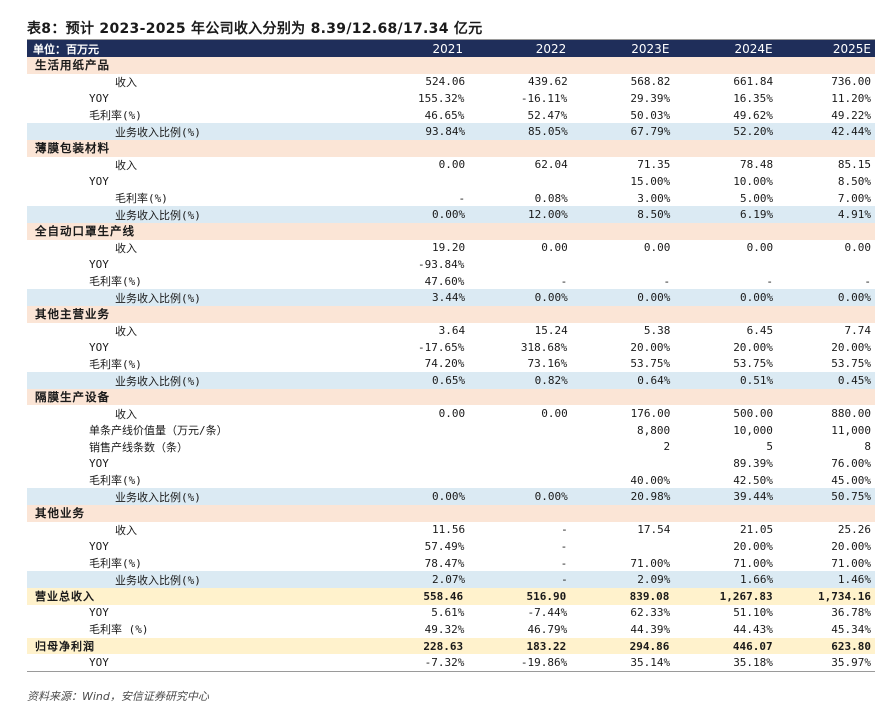  Describe the element at coordinates (657, 331) in the screenshot. I see `value-cell: 5.38` at that location.